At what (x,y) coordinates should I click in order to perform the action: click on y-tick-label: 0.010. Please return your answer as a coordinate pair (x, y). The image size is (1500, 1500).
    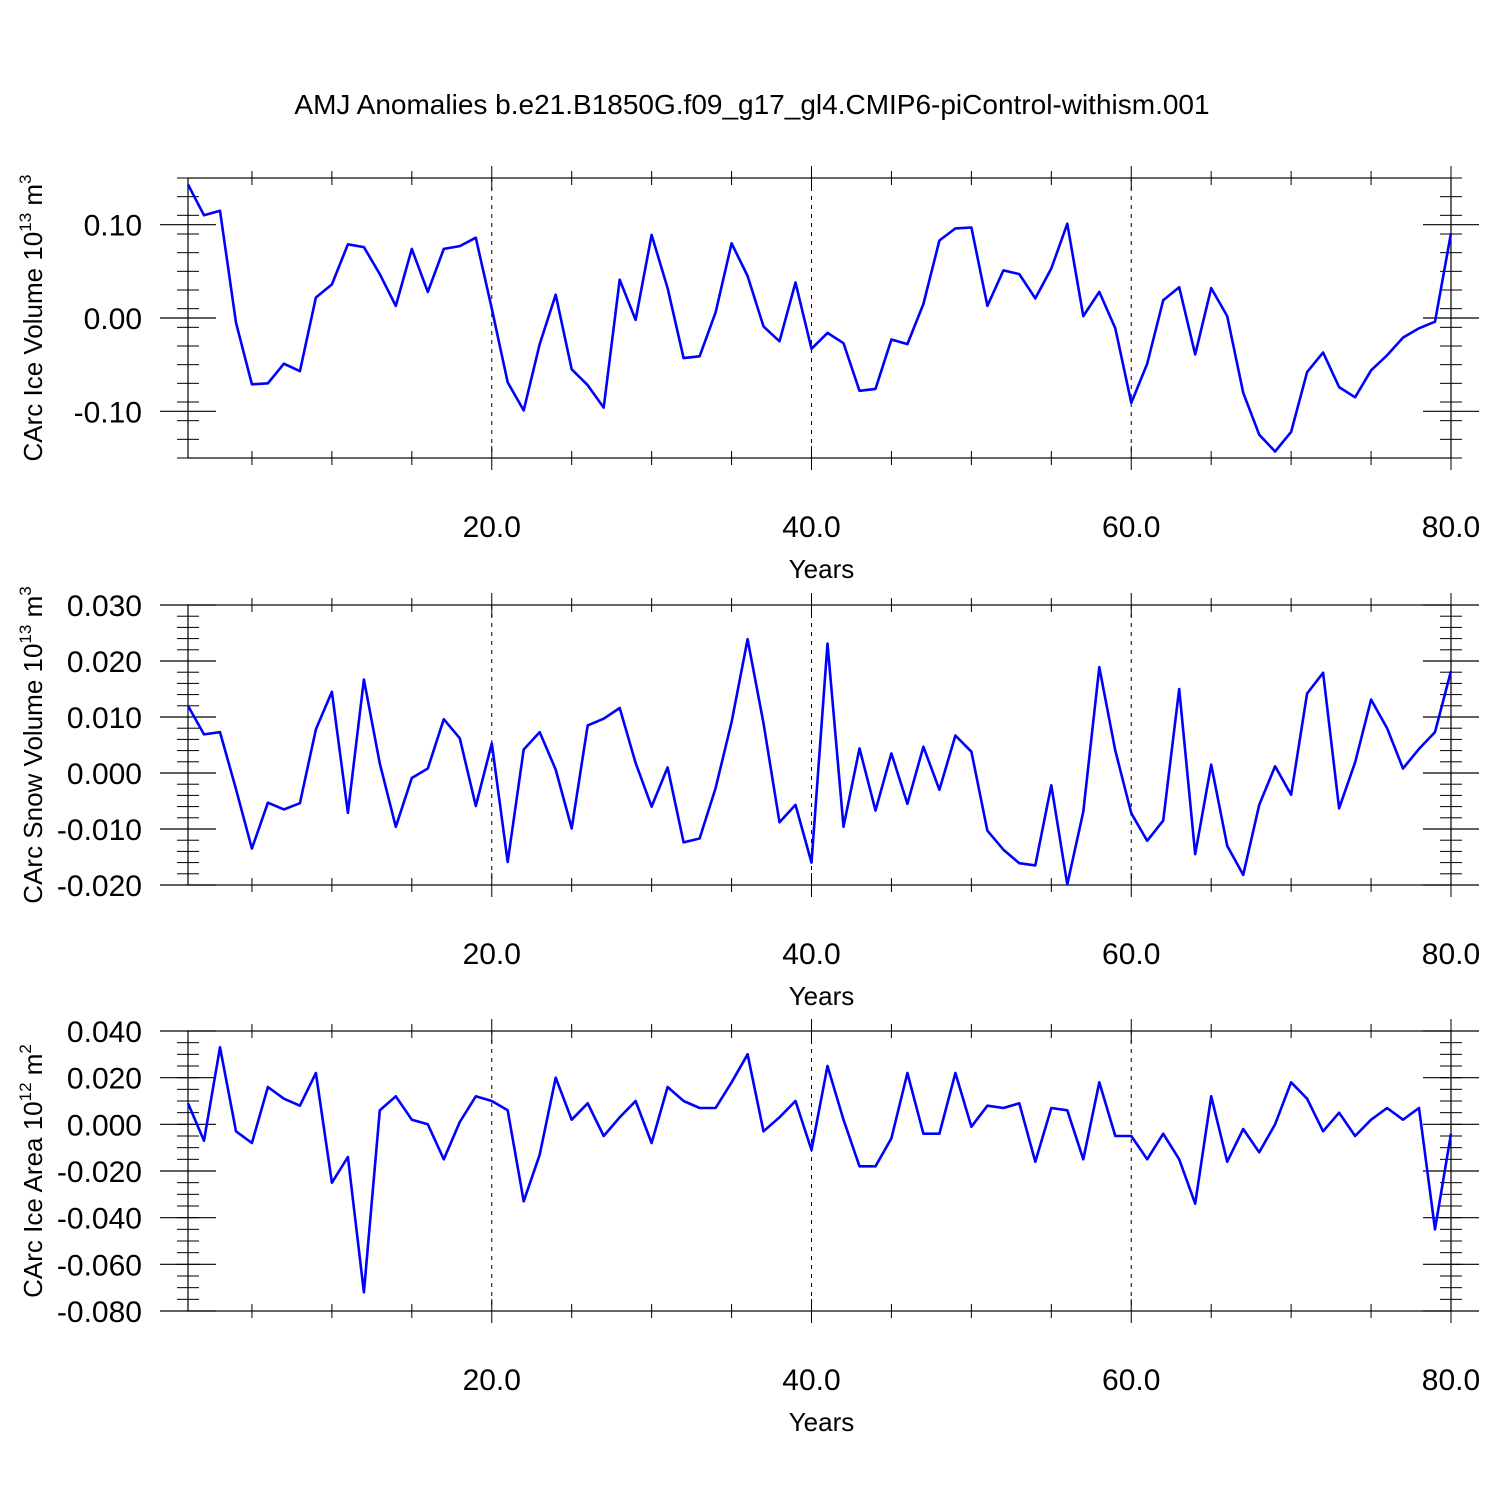
    Looking at the image, I should click on (104, 718).